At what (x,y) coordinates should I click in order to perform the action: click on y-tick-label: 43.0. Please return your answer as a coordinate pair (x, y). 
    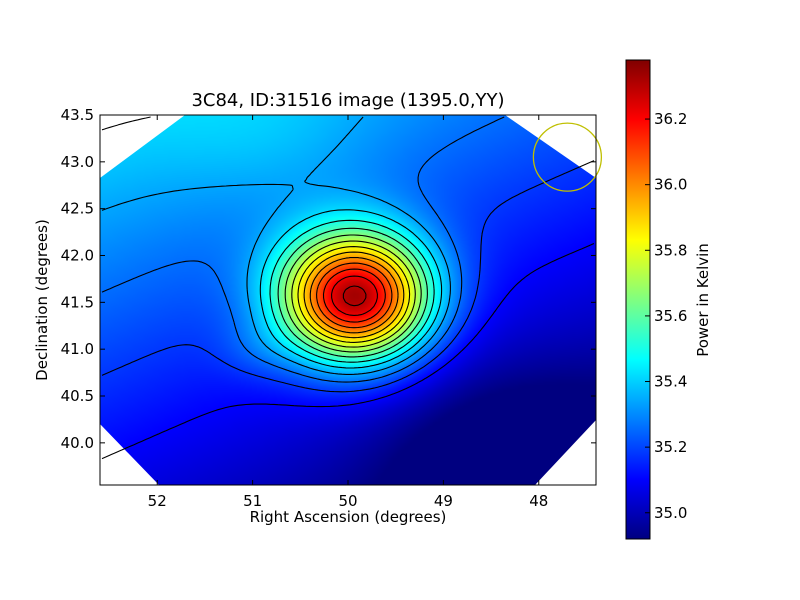
    Looking at the image, I should click on (77, 162).